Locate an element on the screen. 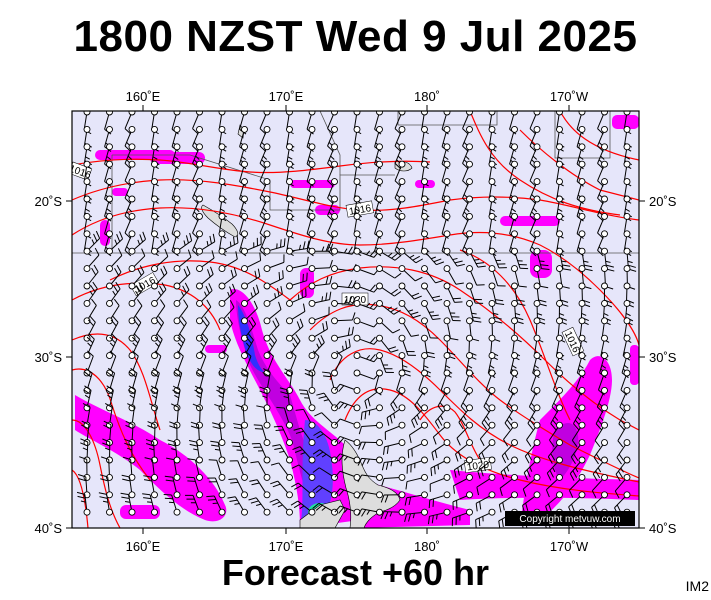 The image size is (711, 600). copyright-box: Copyright metvuw.com is located at coordinates (570, 518).